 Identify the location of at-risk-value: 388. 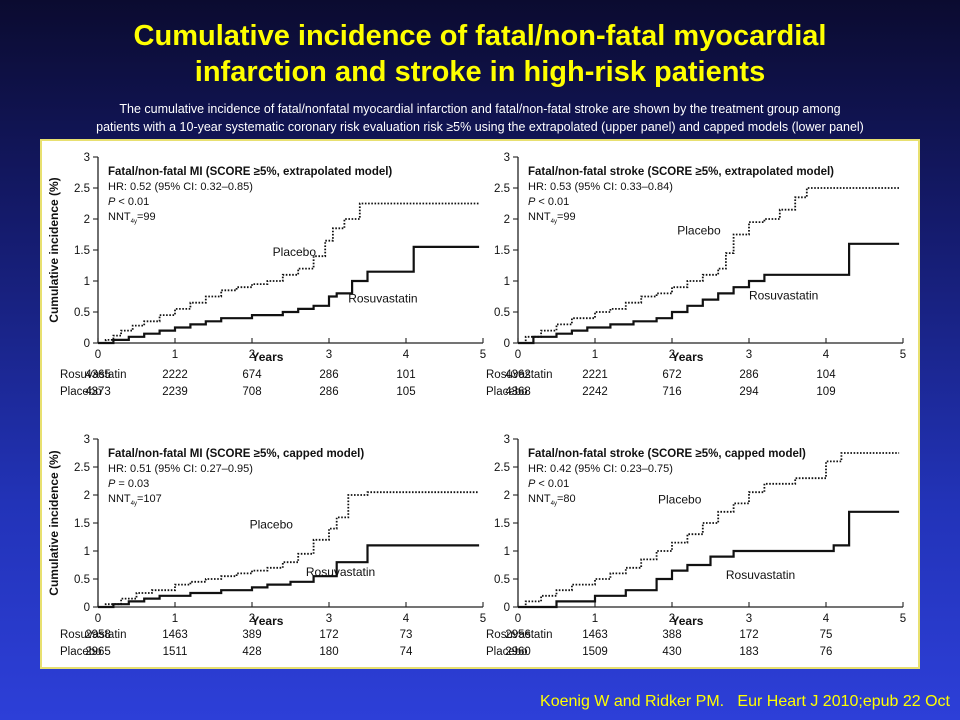
(671, 635).